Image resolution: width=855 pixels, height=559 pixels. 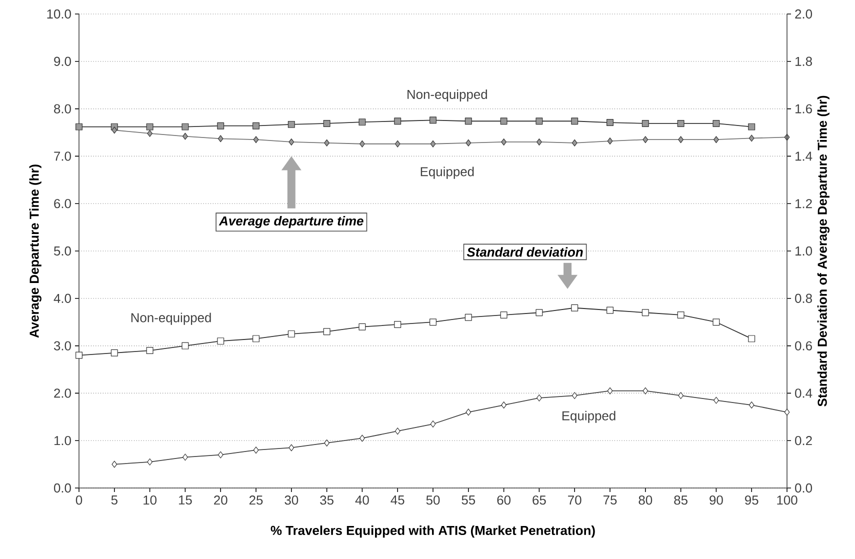 What do you see at coordinates (62, 251) in the screenshot?
I see `y-tick-label: 5.0` at bounding box center [62, 251].